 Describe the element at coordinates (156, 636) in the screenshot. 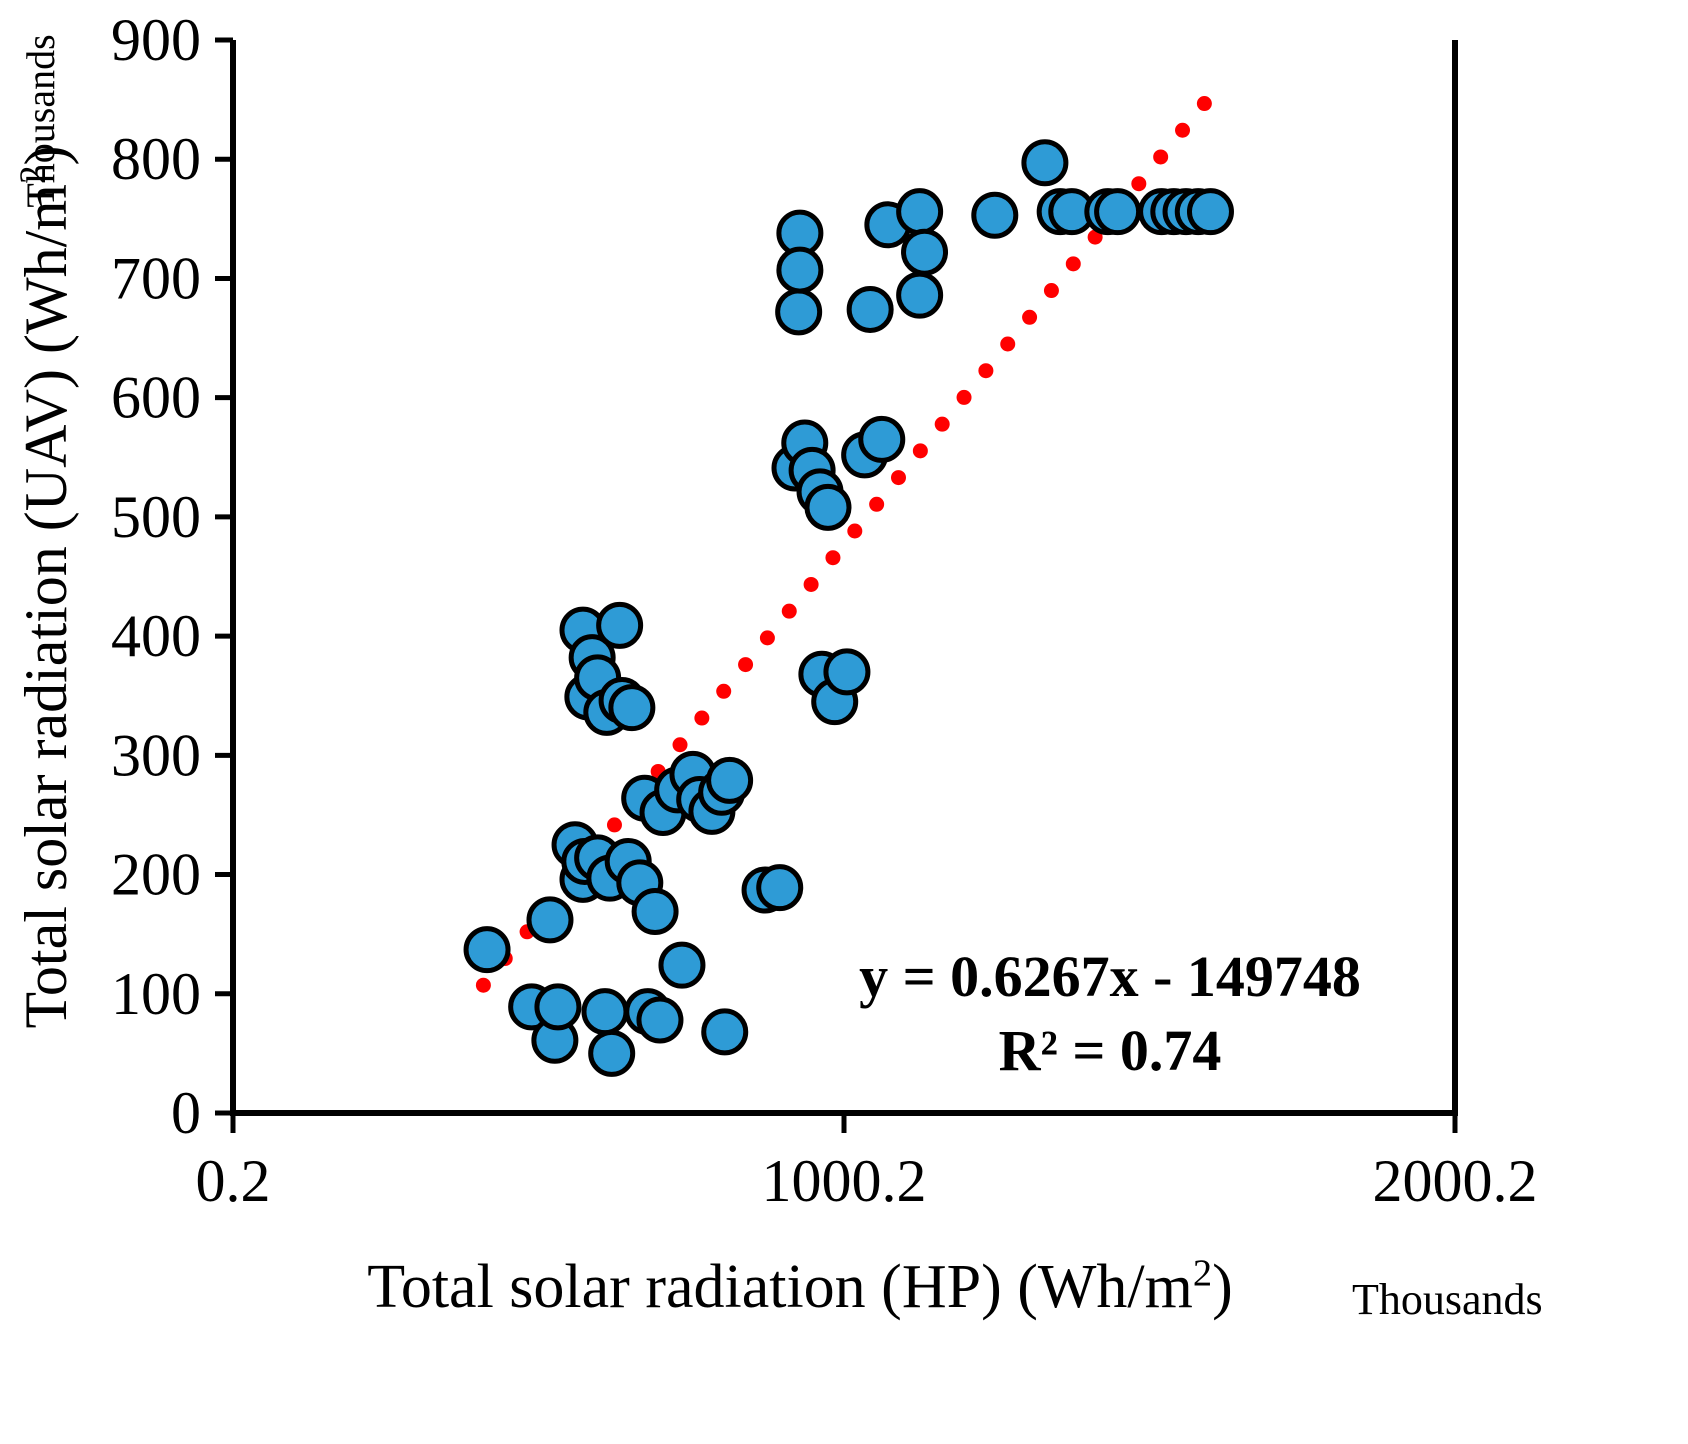

I see `y-tick-label: 400` at that location.